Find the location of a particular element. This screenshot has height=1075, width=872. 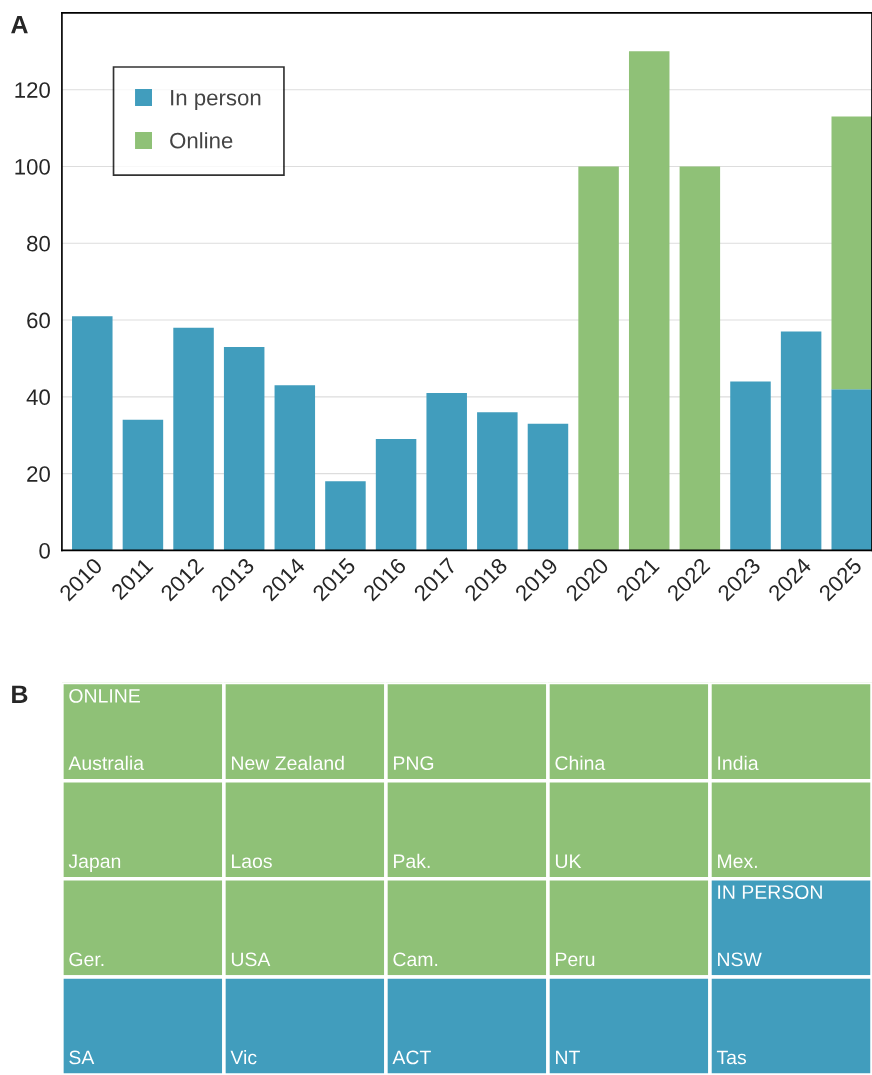

y-tick-label: 20 is located at coordinates (38, 474).